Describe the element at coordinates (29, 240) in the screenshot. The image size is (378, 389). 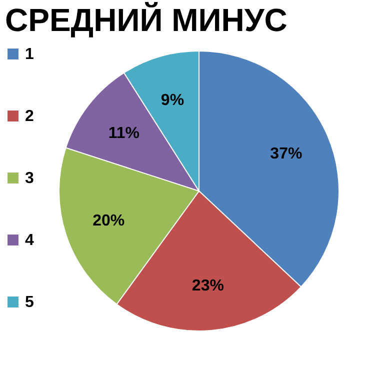
I see `legend-label: 4` at that location.